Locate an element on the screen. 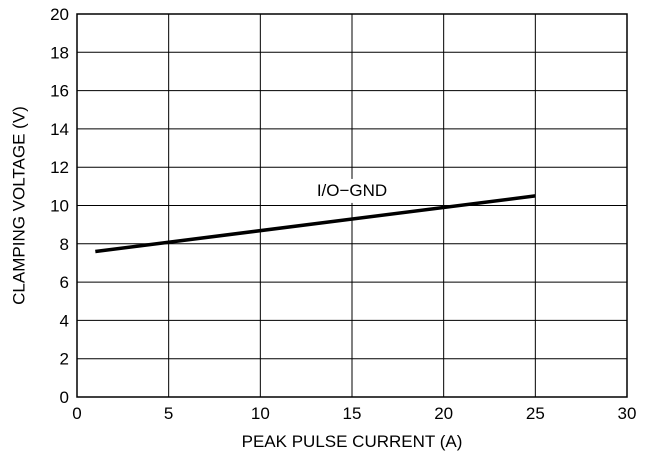 Image resolution: width=648 pixels, height=454 pixels. x-tick-label: 30 is located at coordinates (627, 413).